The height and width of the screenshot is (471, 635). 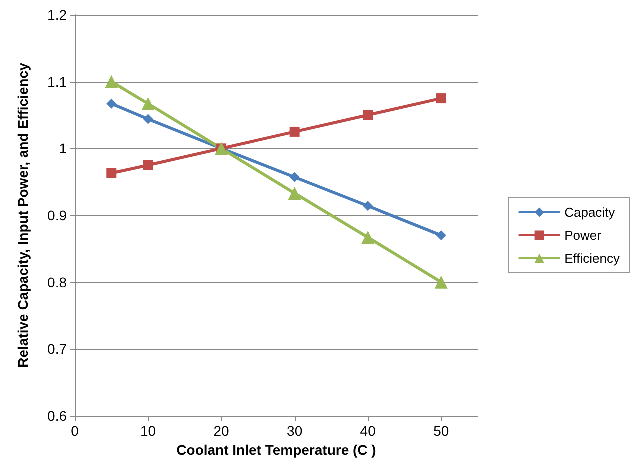 What do you see at coordinates (590, 212) in the screenshot?
I see `legend-label: Capacity` at bounding box center [590, 212].